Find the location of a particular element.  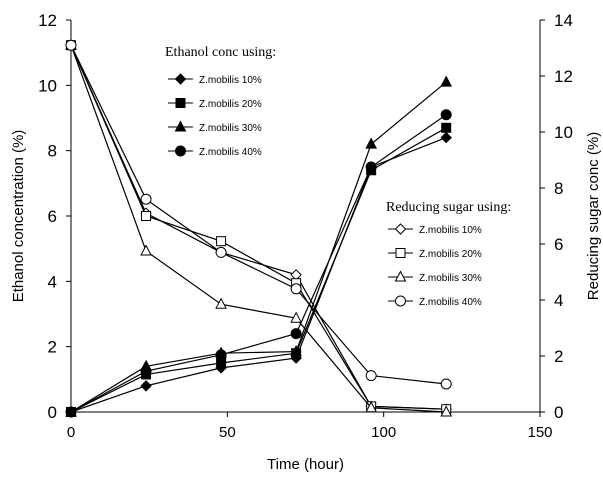

legend-sugar-title: Reducing sugar using: is located at coordinates (448, 207).